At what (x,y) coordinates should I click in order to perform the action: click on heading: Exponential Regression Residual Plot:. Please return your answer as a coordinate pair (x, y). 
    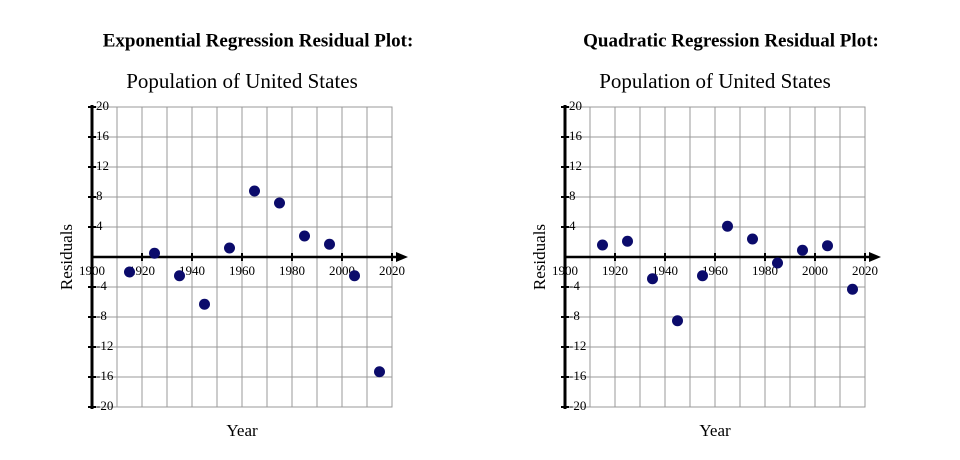
    Looking at the image, I should click on (258, 40).